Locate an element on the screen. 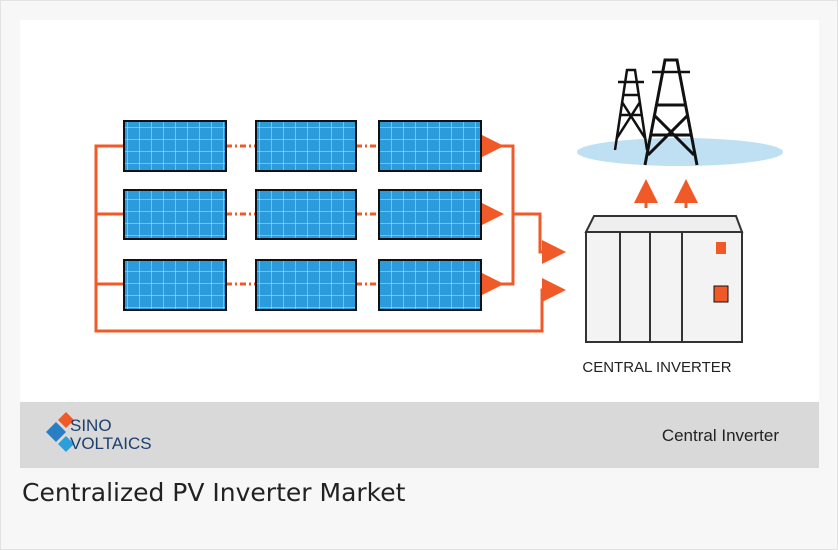  logo-line1: SINO is located at coordinates (91, 425).